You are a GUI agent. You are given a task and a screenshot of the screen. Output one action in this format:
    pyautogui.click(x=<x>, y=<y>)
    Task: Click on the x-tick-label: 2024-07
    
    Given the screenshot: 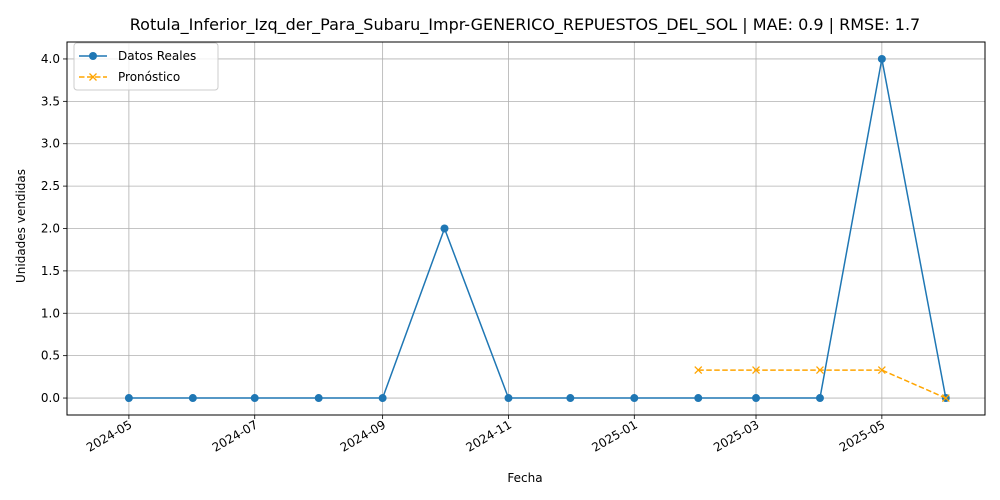 What is the action you would take?
    pyautogui.click(x=235, y=435)
    